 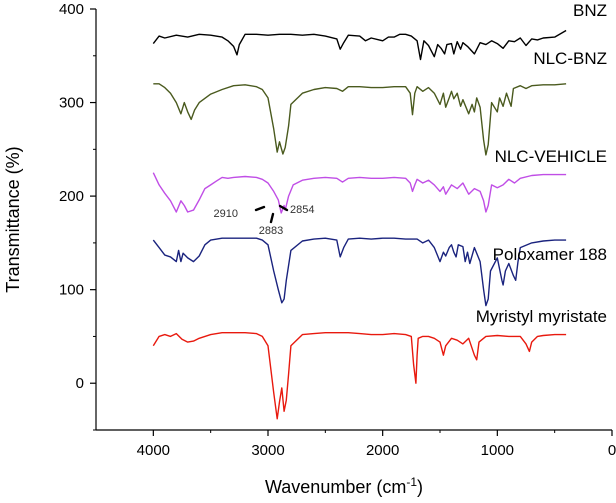 What do you see at coordinates (570, 58) in the screenshot?
I see `series-label-nlc-bnz: NLC-BNZ` at bounding box center [570, 58].